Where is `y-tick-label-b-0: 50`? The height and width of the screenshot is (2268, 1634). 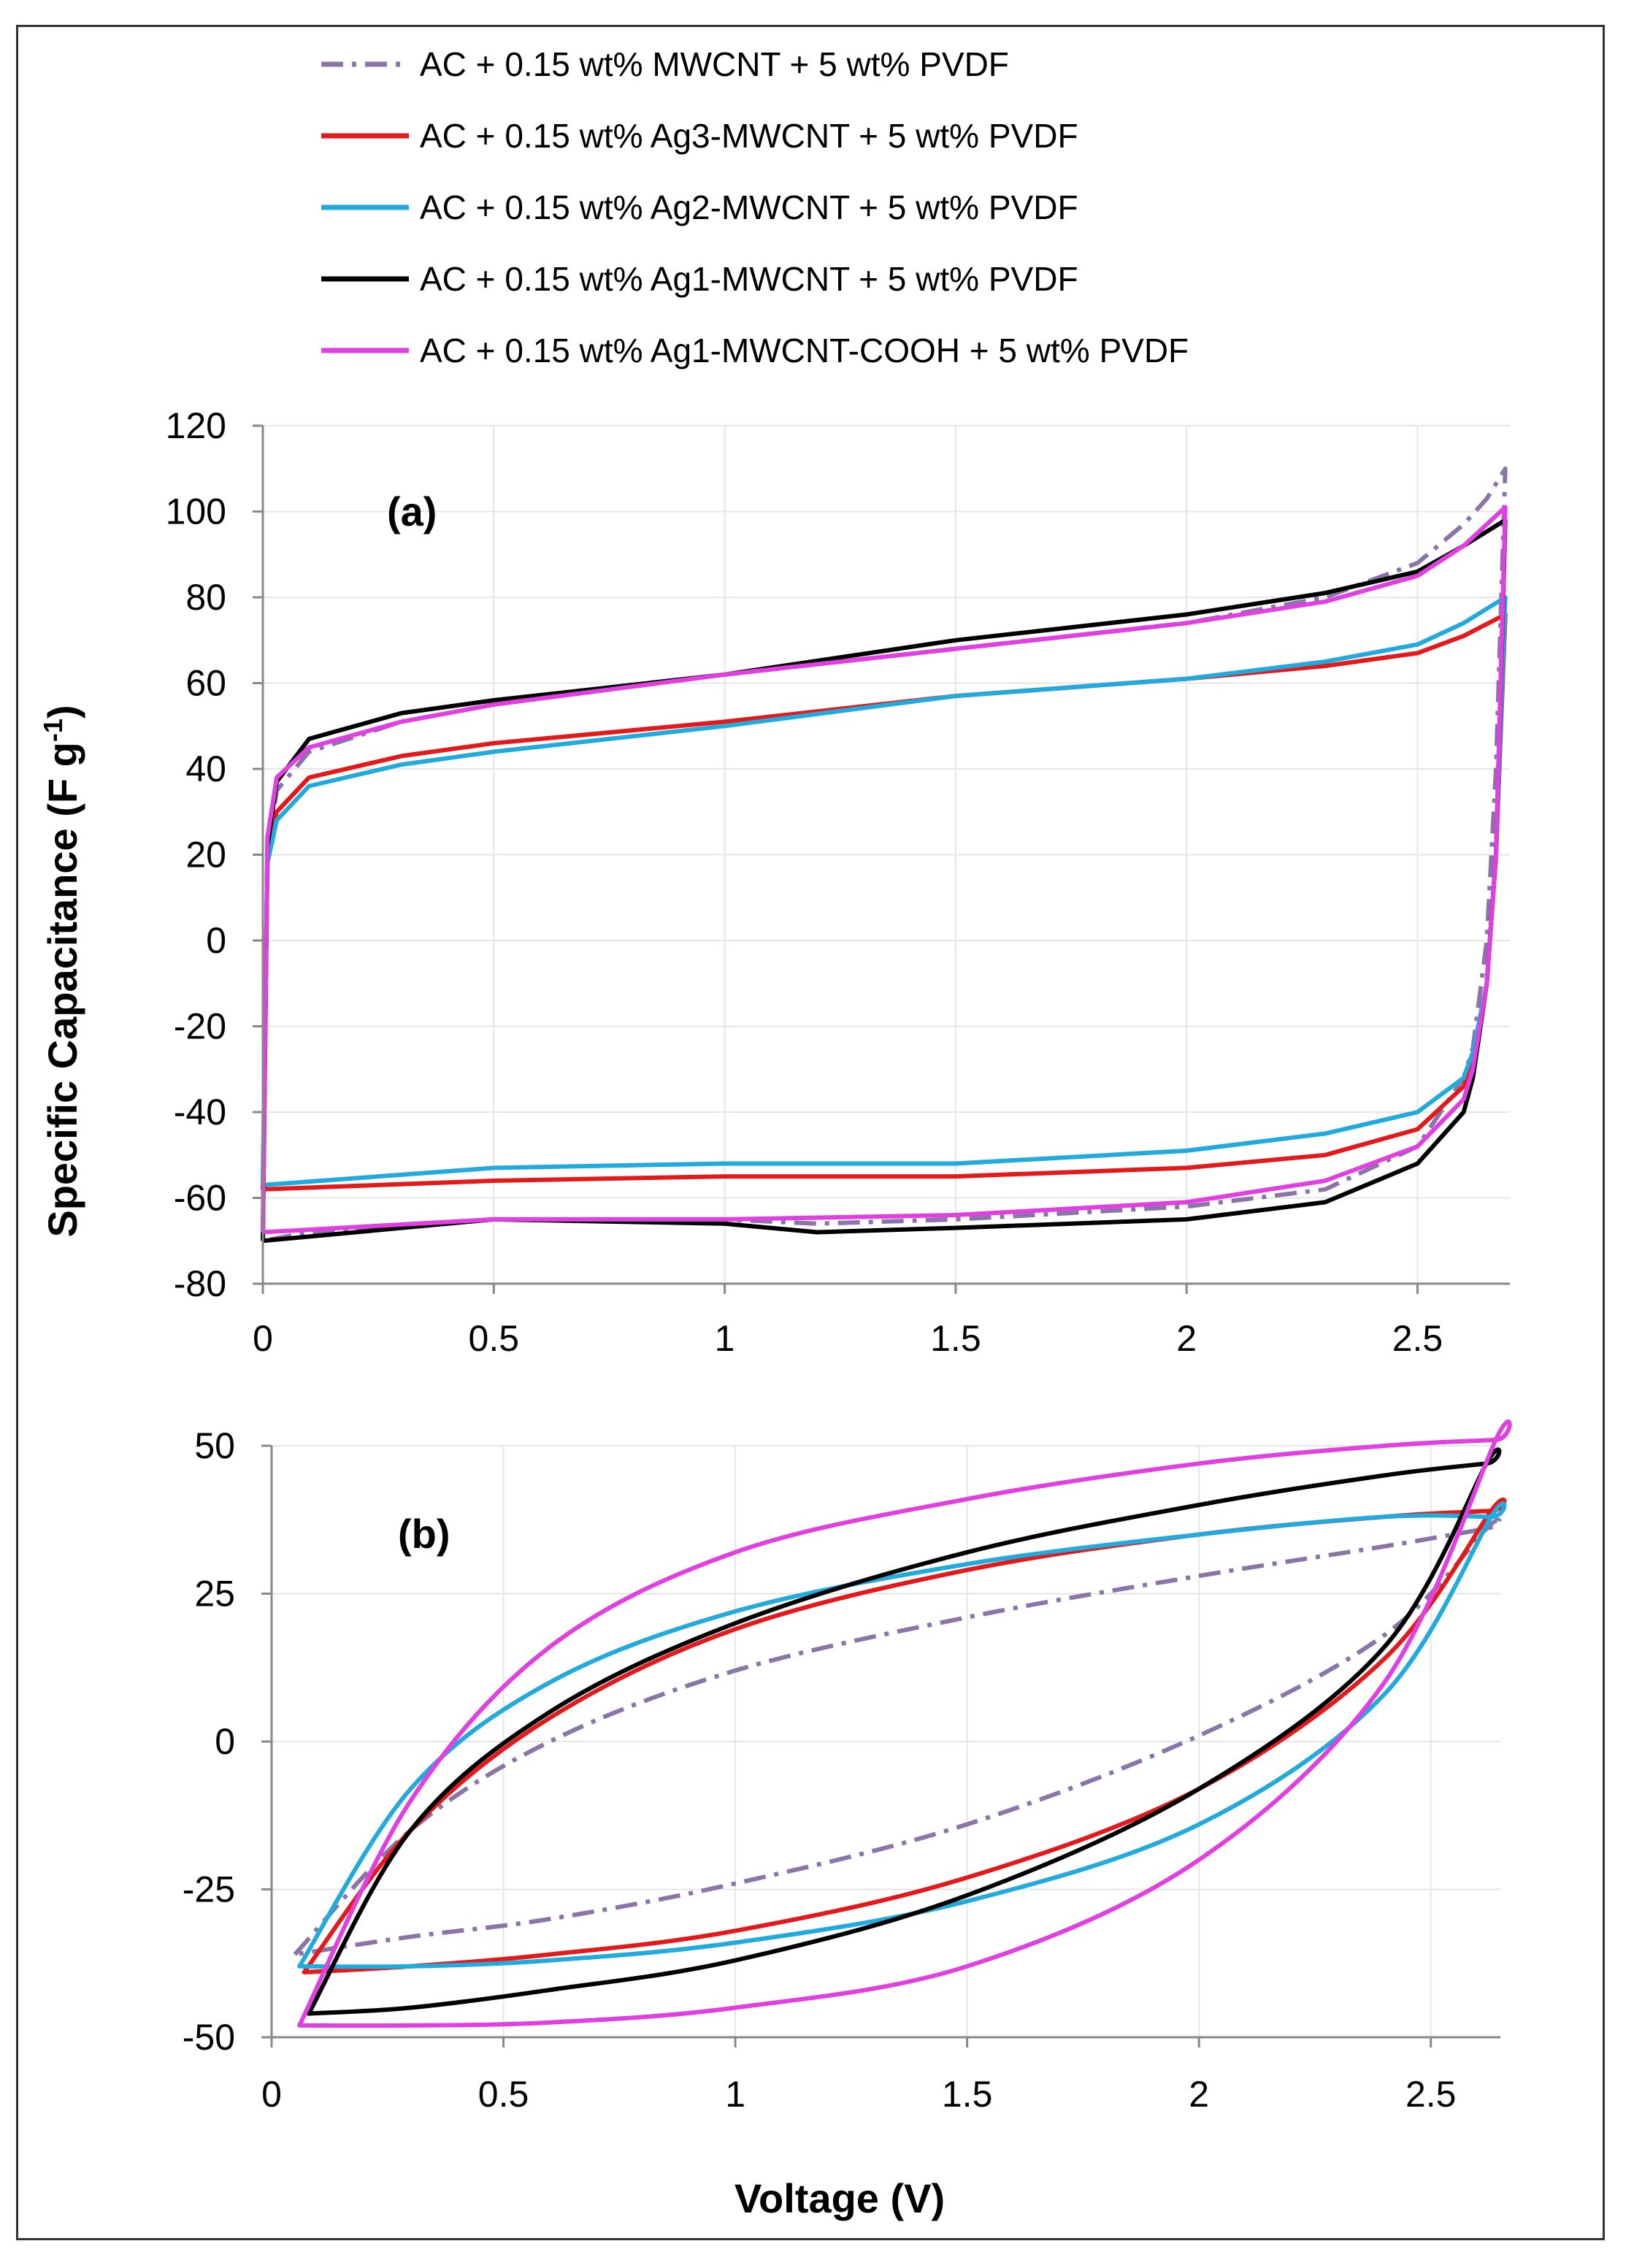 y-tick-label-b-0: 50 is located at coordinates (214, 1445).